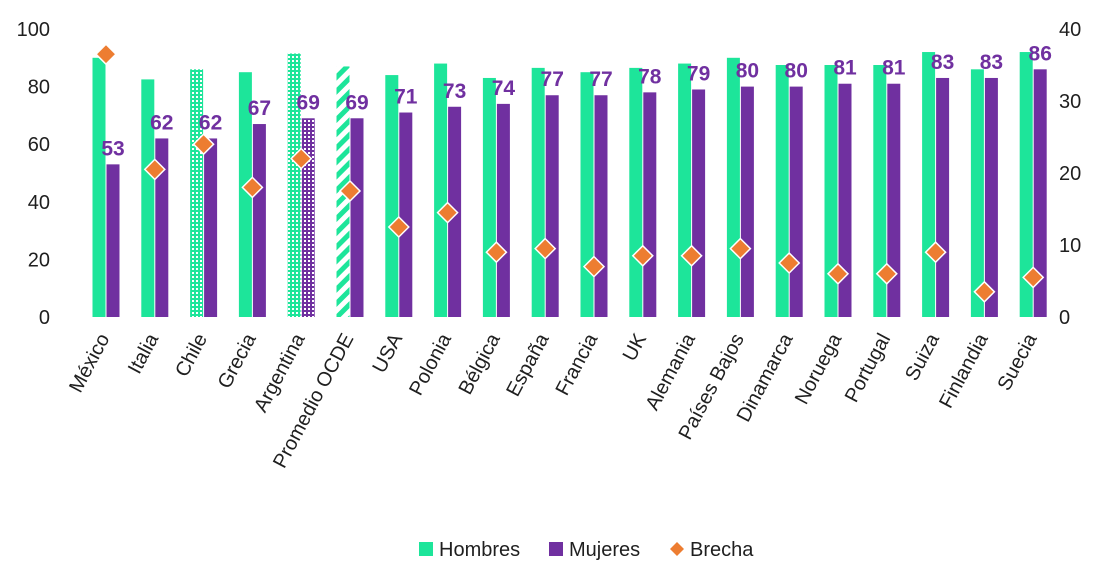 This screenshot has height=574, width=1110. I want to click on bar-hombres-noruega, so click(831, 191).